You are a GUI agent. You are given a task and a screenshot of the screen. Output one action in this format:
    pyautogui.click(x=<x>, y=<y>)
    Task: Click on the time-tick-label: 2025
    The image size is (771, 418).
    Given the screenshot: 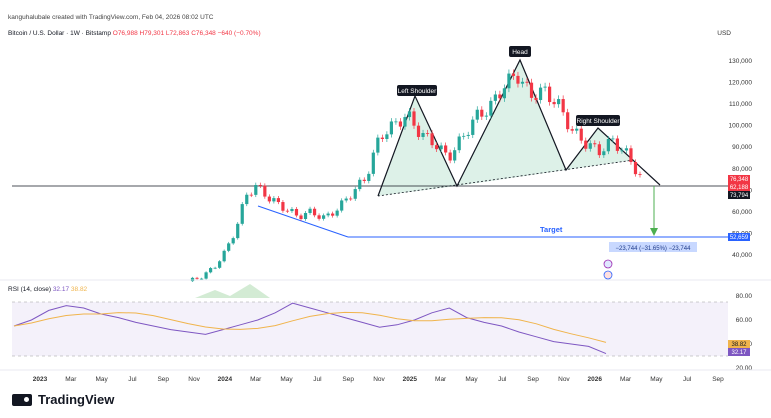 What is the action you would take?
    pyautogui.click(x=410, y=379)
    